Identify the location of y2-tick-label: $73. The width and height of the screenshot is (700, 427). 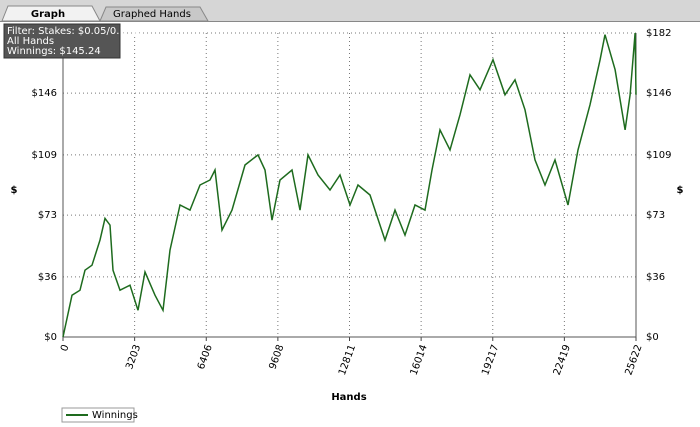
(655, 215).